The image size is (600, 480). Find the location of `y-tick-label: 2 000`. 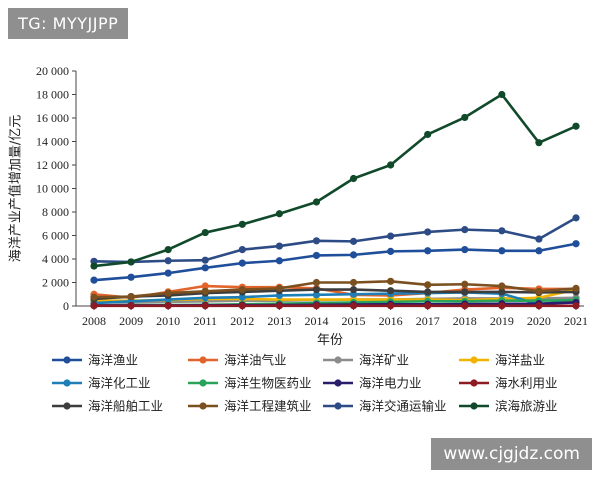

y-tick-label: 2 000 is located at coordinates (55, 283).